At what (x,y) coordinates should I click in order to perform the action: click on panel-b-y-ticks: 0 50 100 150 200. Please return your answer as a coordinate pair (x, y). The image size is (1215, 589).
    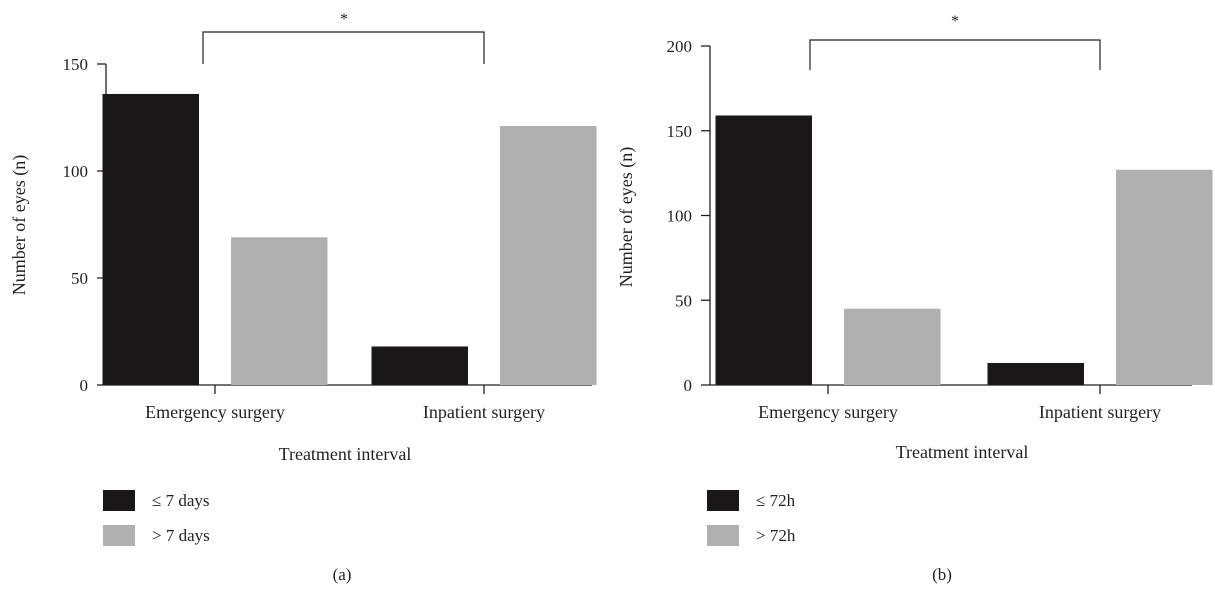
    Looking at the image, I should click on (688, 216).